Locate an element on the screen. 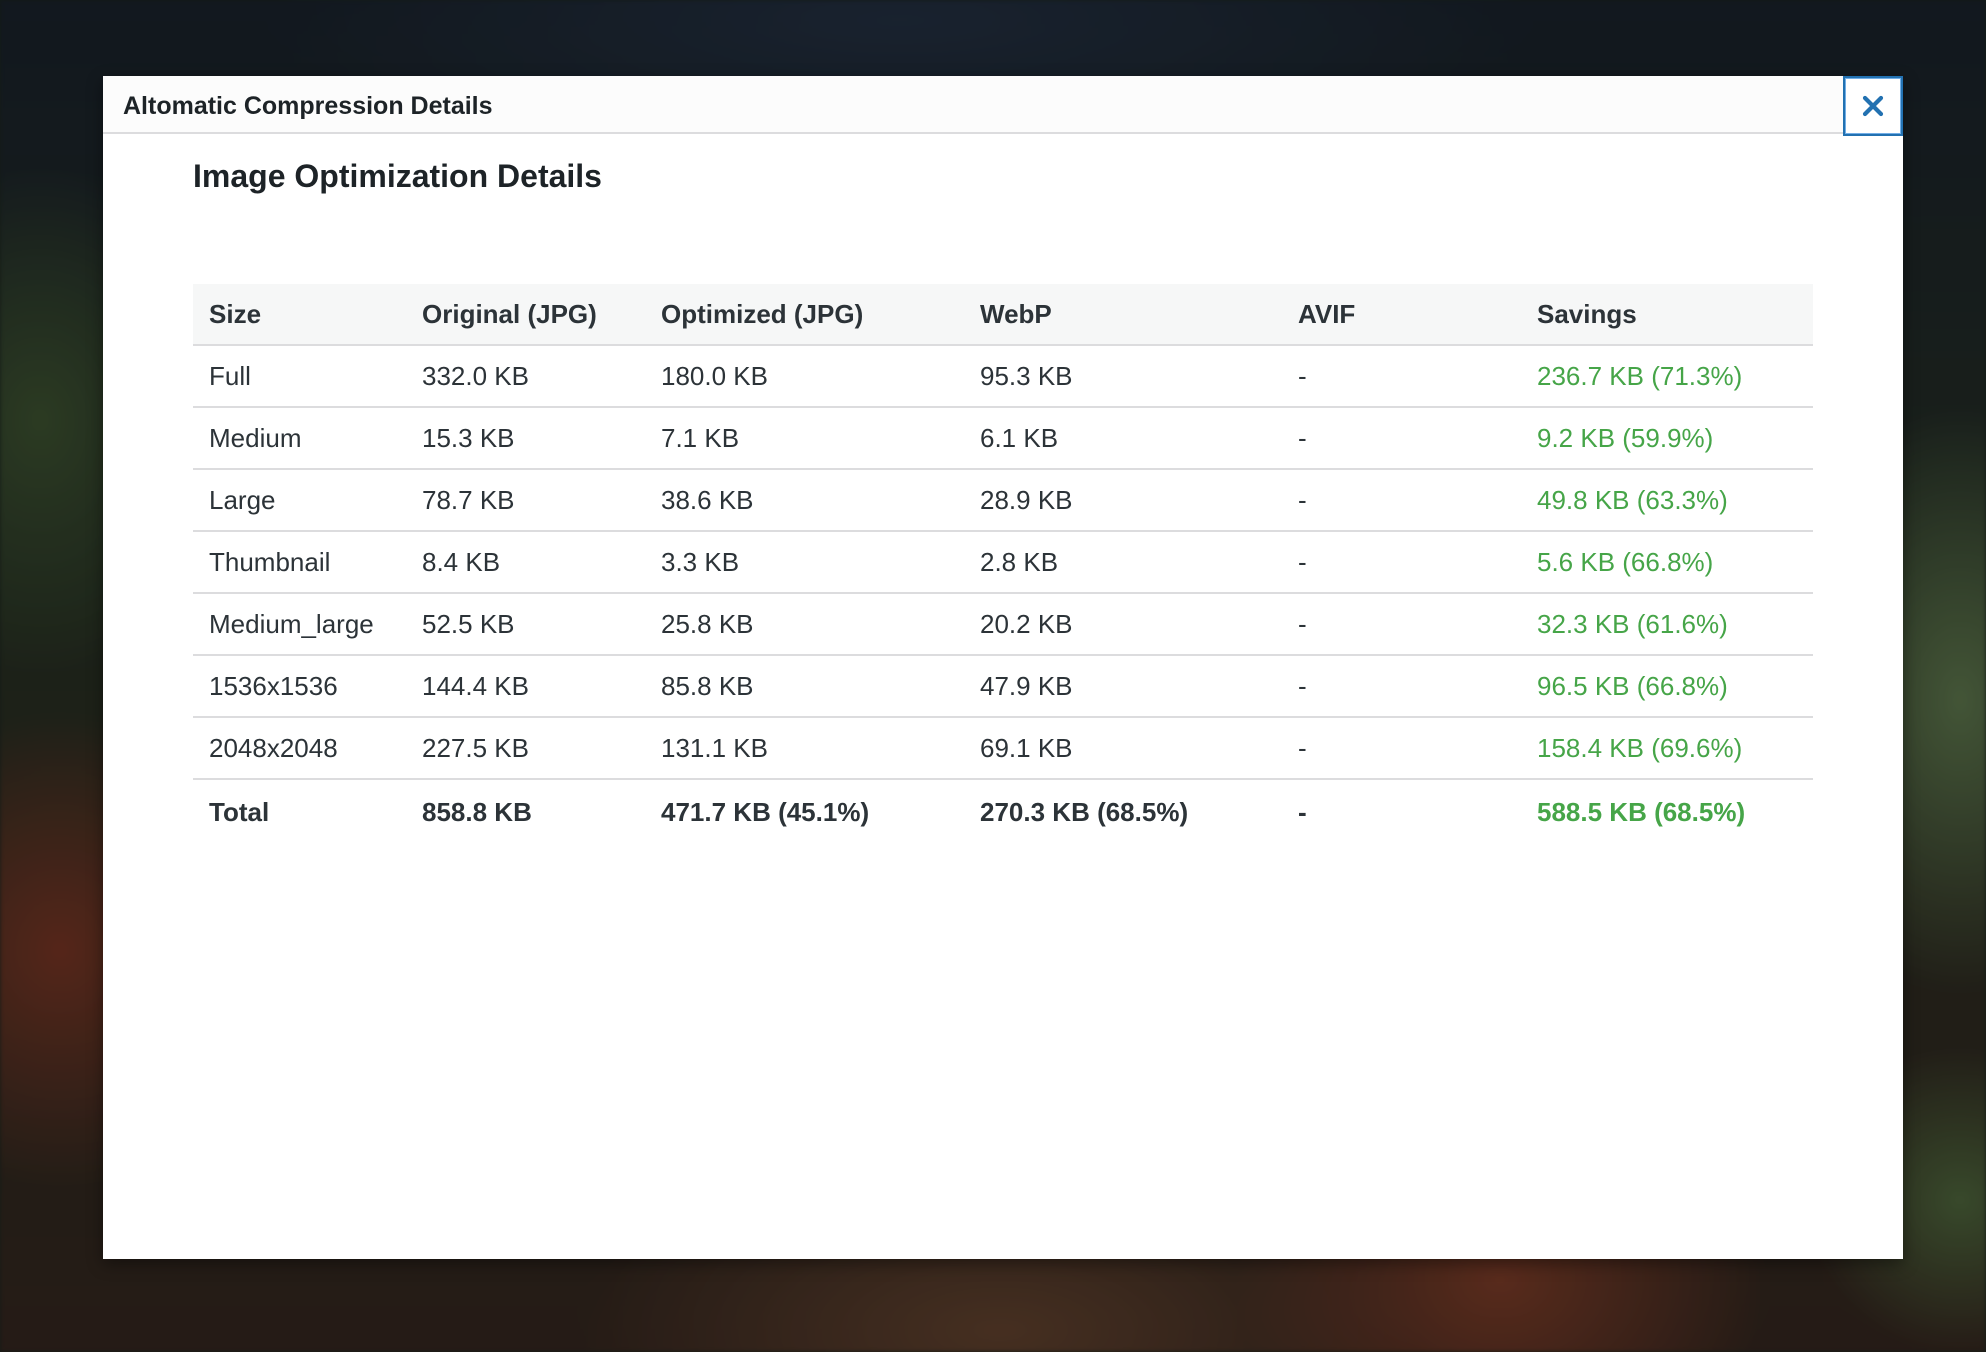 The image size is (1986, 1352). size-cell: 1536x1536 is located at coordinates (299, 686).